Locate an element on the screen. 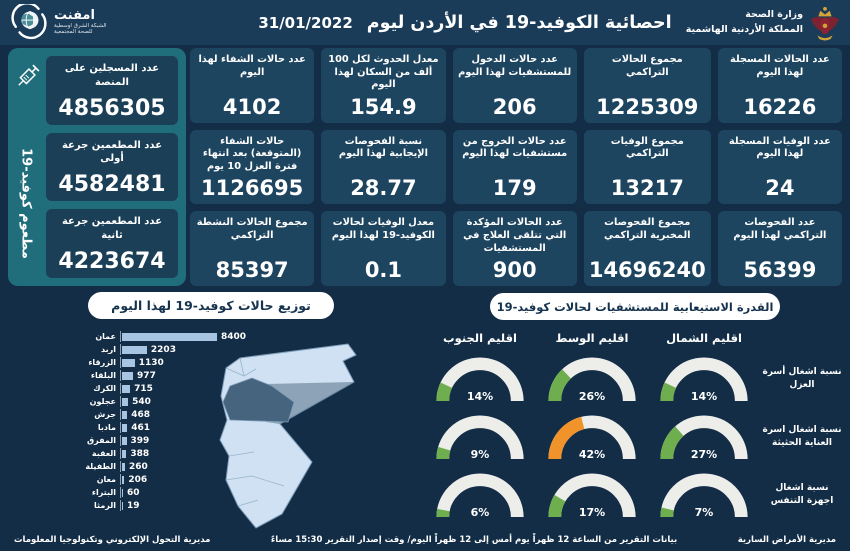 The image size is (850, 551). stat-card-value: 16226 is located at coordinates (780, 106).